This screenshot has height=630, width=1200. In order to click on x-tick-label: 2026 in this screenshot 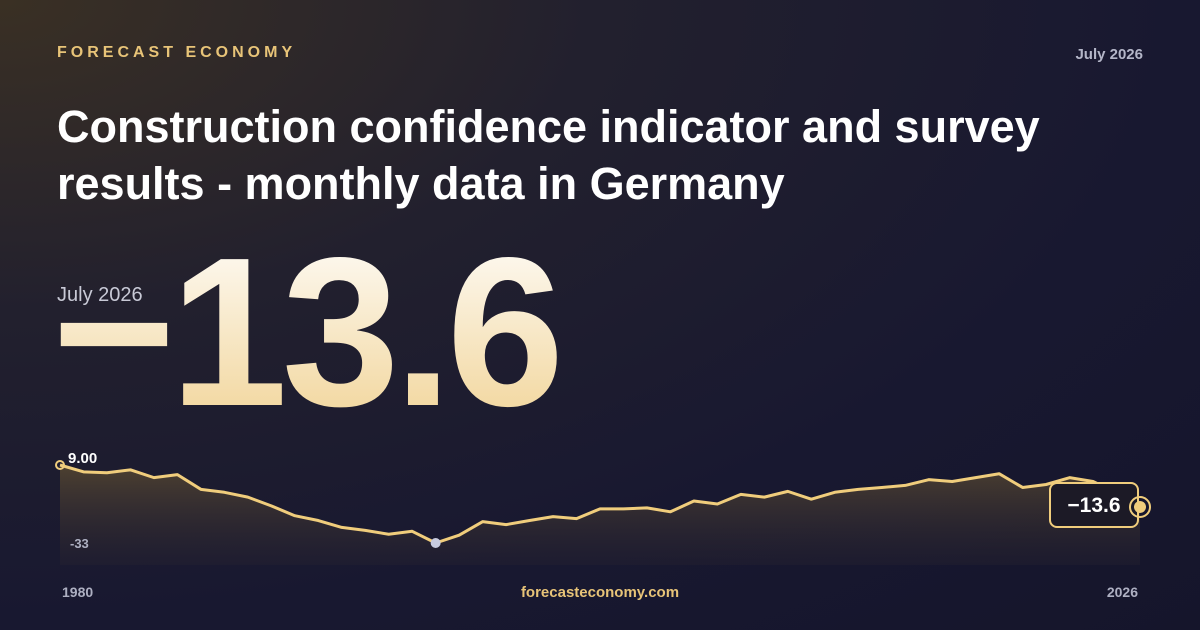, I will do `click(1122, 592)`.